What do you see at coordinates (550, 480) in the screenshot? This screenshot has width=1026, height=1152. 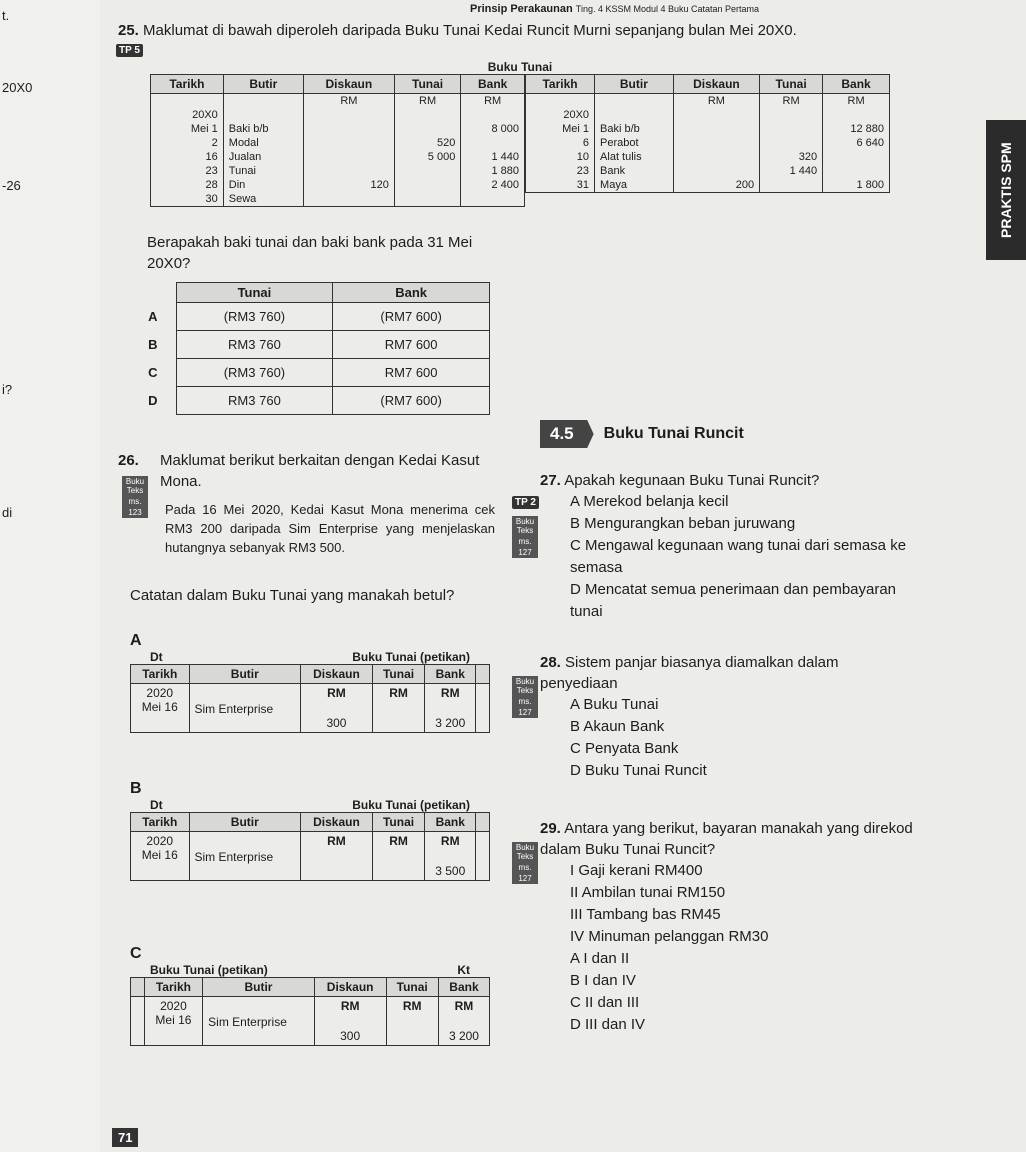 I see `q-number: 27.` at bounding box center [550, 480].